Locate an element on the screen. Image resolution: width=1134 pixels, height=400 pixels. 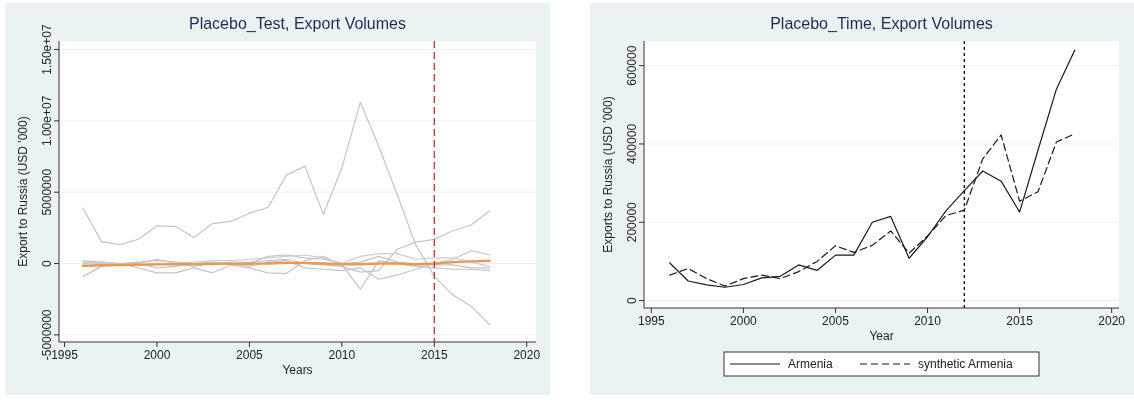
y-tick-label: 400000 is located at coordinates (632, 143).